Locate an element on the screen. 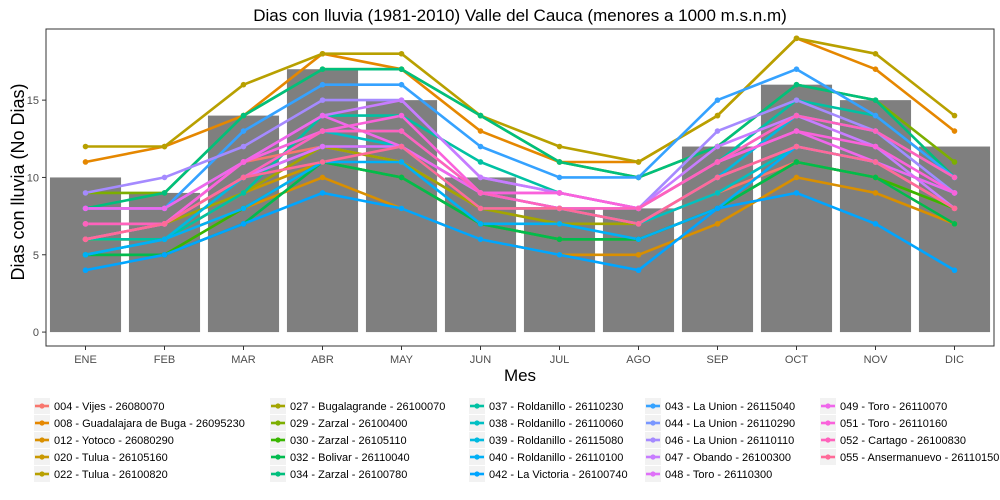 The height and width of the screenshot is (500, 1000). series-point-9-nov is located at coordinates (875, 177).